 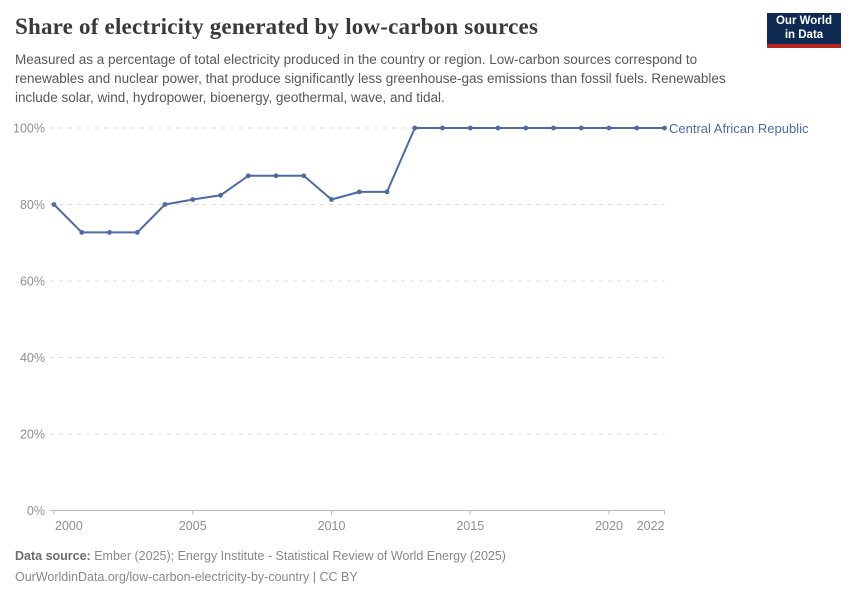 I want to click on y-tick-label: 100%, so click(x=29, y=129).